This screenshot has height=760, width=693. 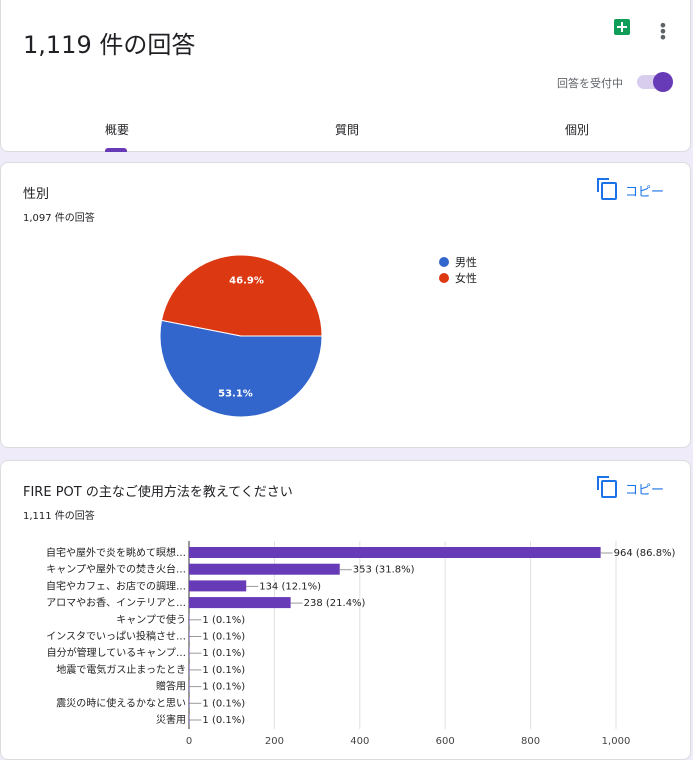 I want to click on legend-label: 女性, so click(x=466, y=278).